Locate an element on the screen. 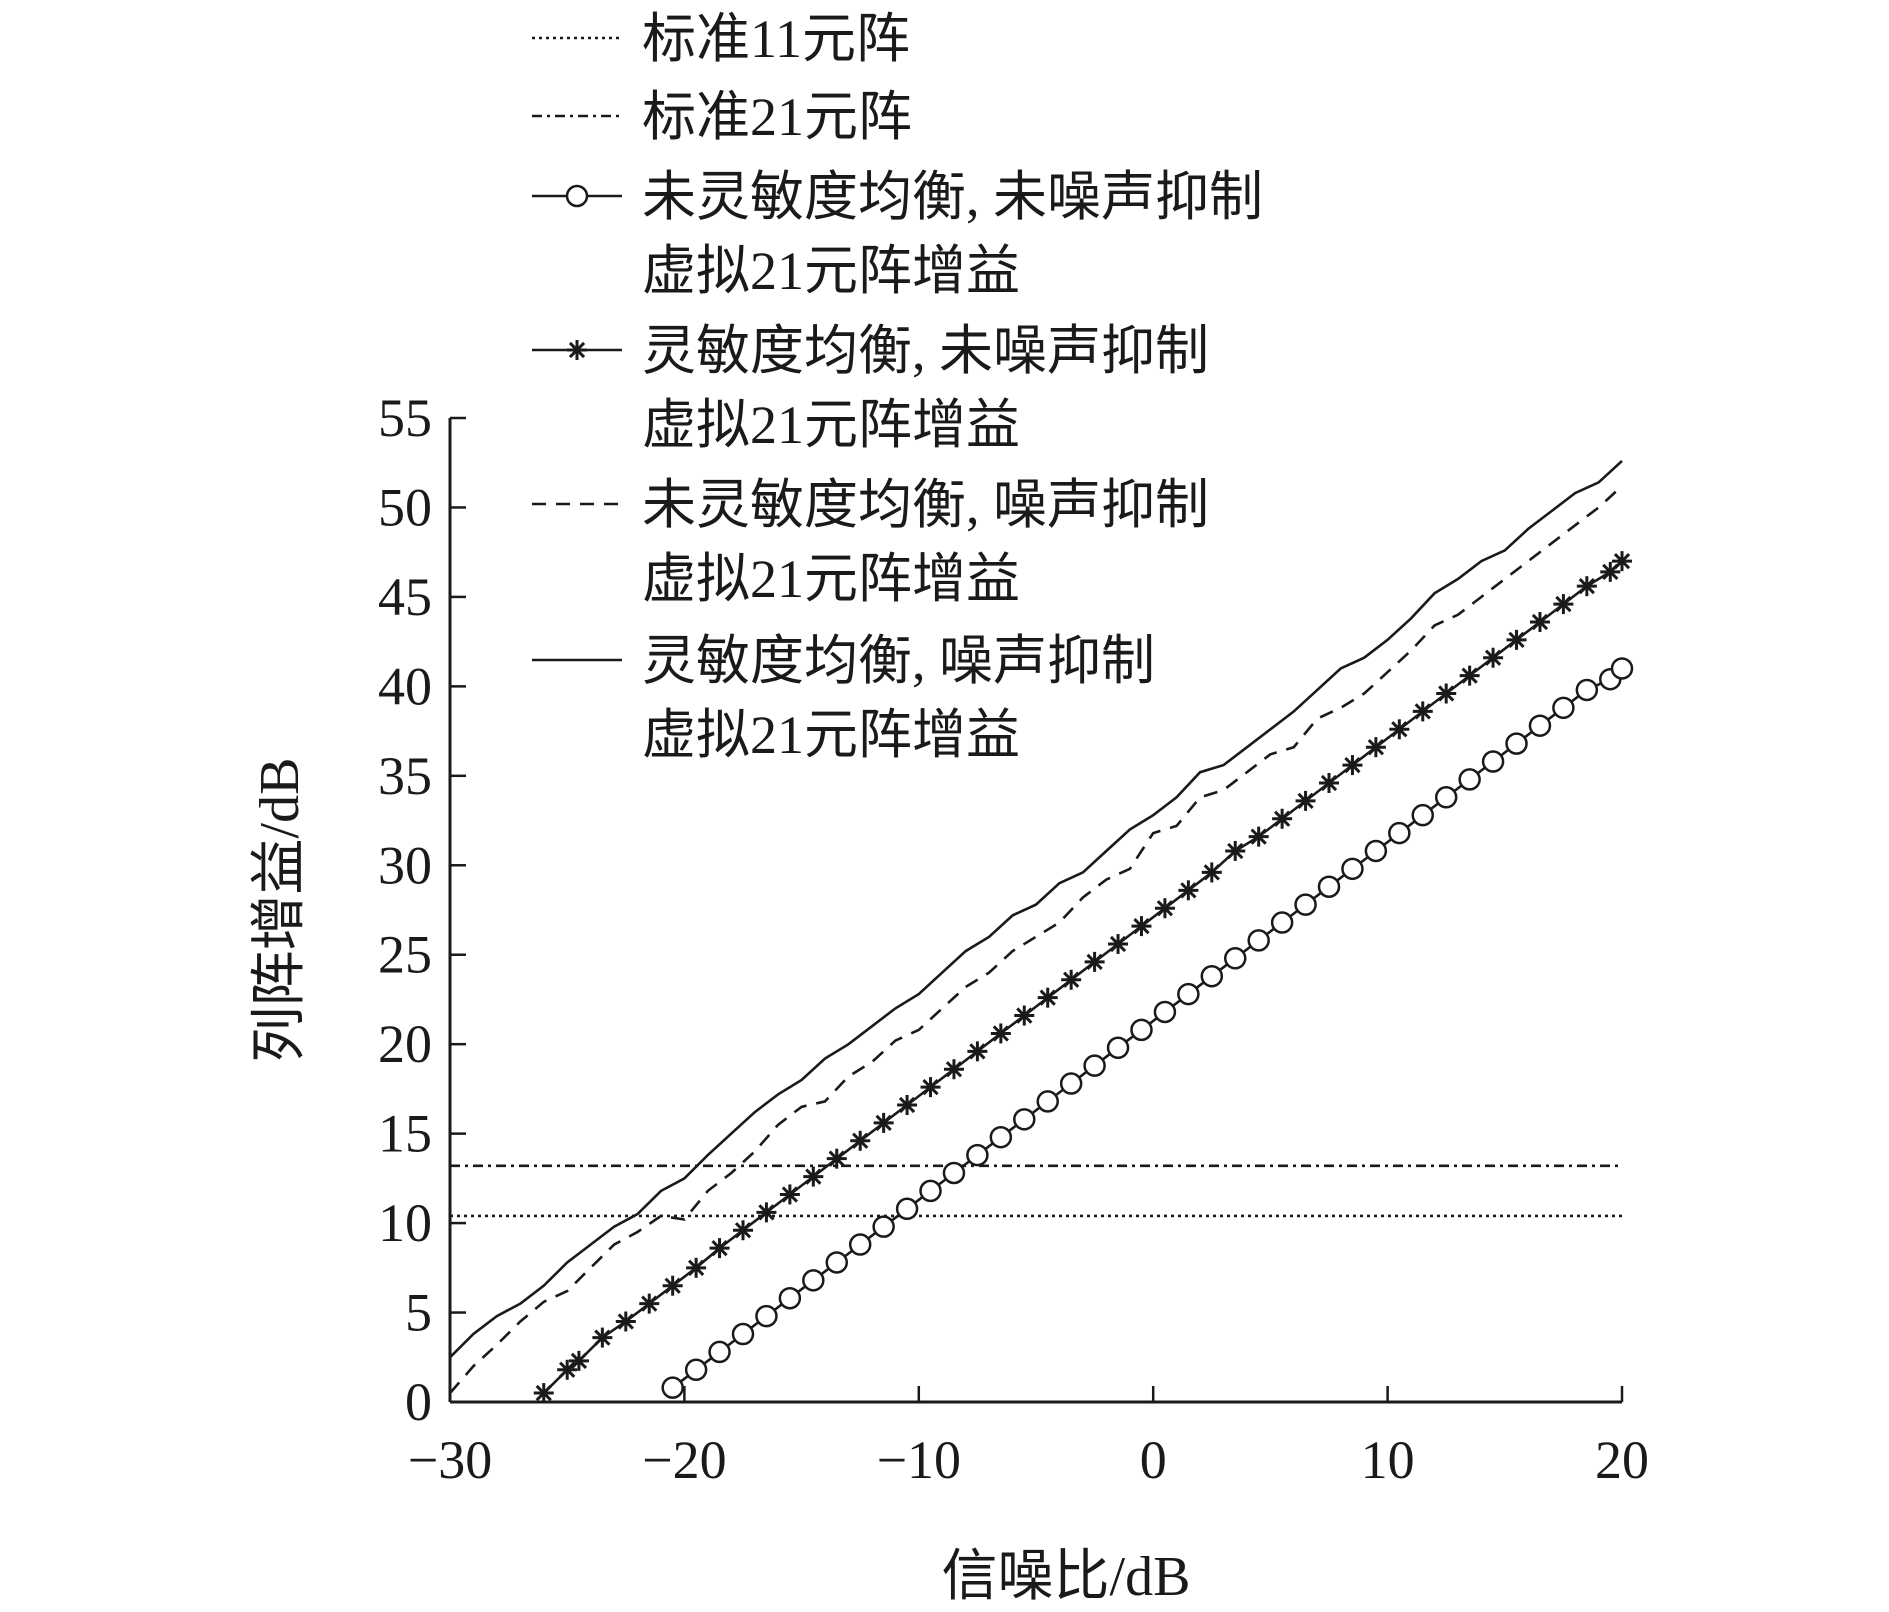 This screenshot has height=1612, width=1889. x-tick-label: −20 is located at coordinates (684, 1460).